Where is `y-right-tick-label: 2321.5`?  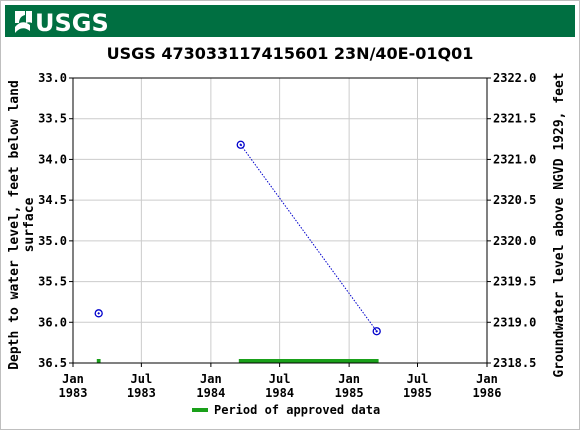 y-right-tick-label: 2321.5 is located at coordinates (514, 119).